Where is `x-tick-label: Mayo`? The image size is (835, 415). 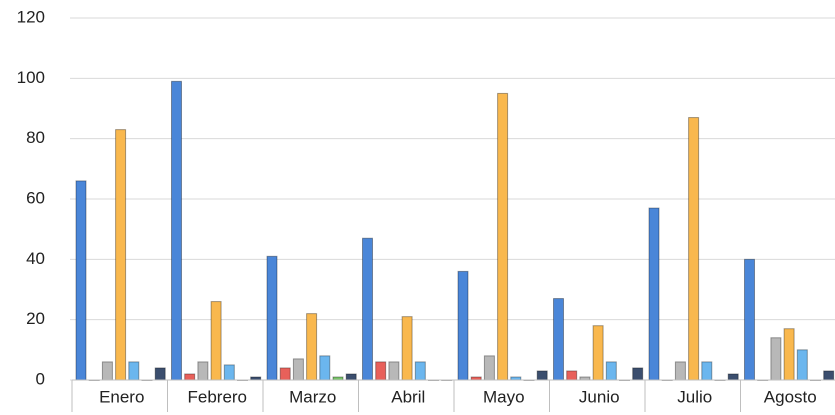
x-tick-label: Mayo is located at coordinates (504, 396).